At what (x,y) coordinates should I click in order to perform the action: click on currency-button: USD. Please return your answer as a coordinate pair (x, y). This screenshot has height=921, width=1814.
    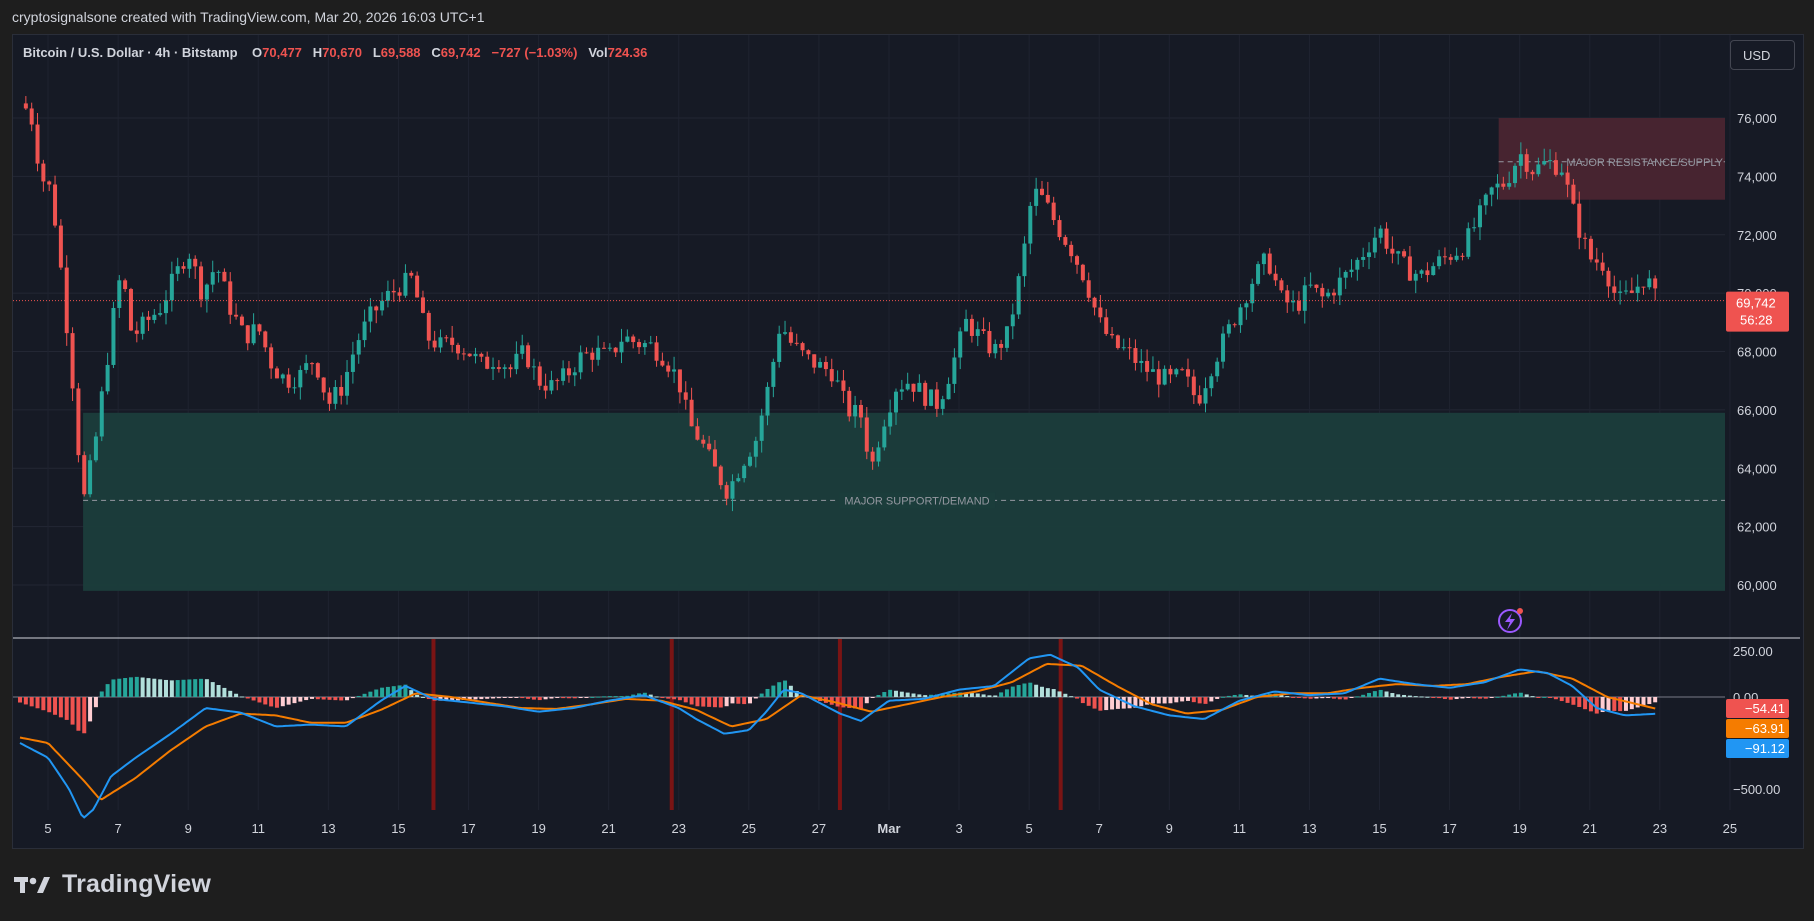
    Looking at the image, I should click on (1762, 55).